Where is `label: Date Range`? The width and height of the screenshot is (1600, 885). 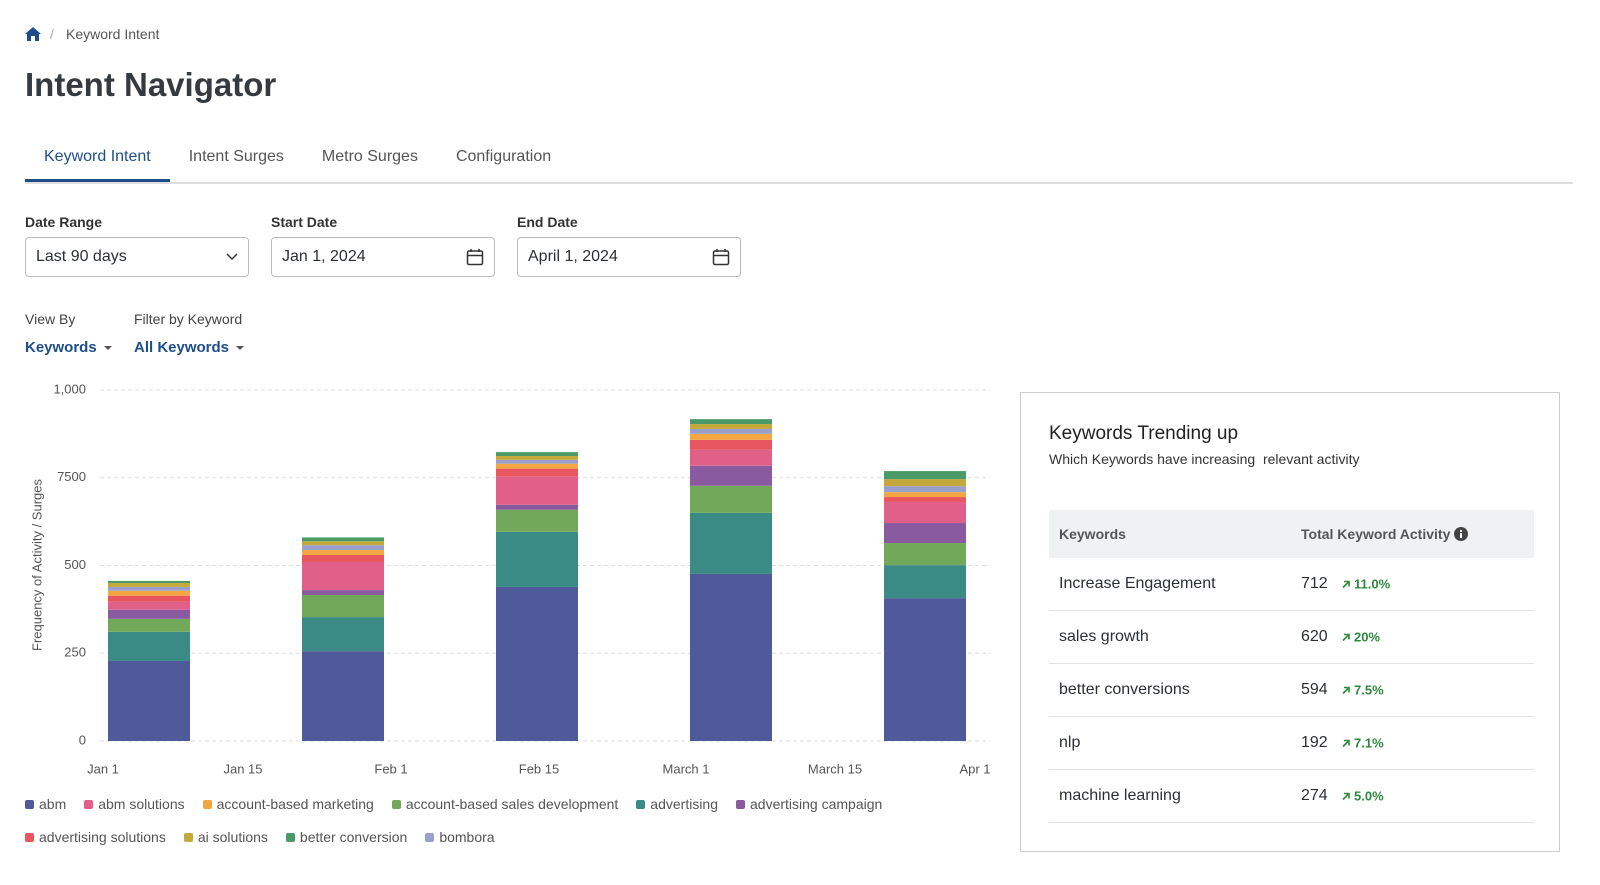
label: Date Range is located at coordinates (64, 222).